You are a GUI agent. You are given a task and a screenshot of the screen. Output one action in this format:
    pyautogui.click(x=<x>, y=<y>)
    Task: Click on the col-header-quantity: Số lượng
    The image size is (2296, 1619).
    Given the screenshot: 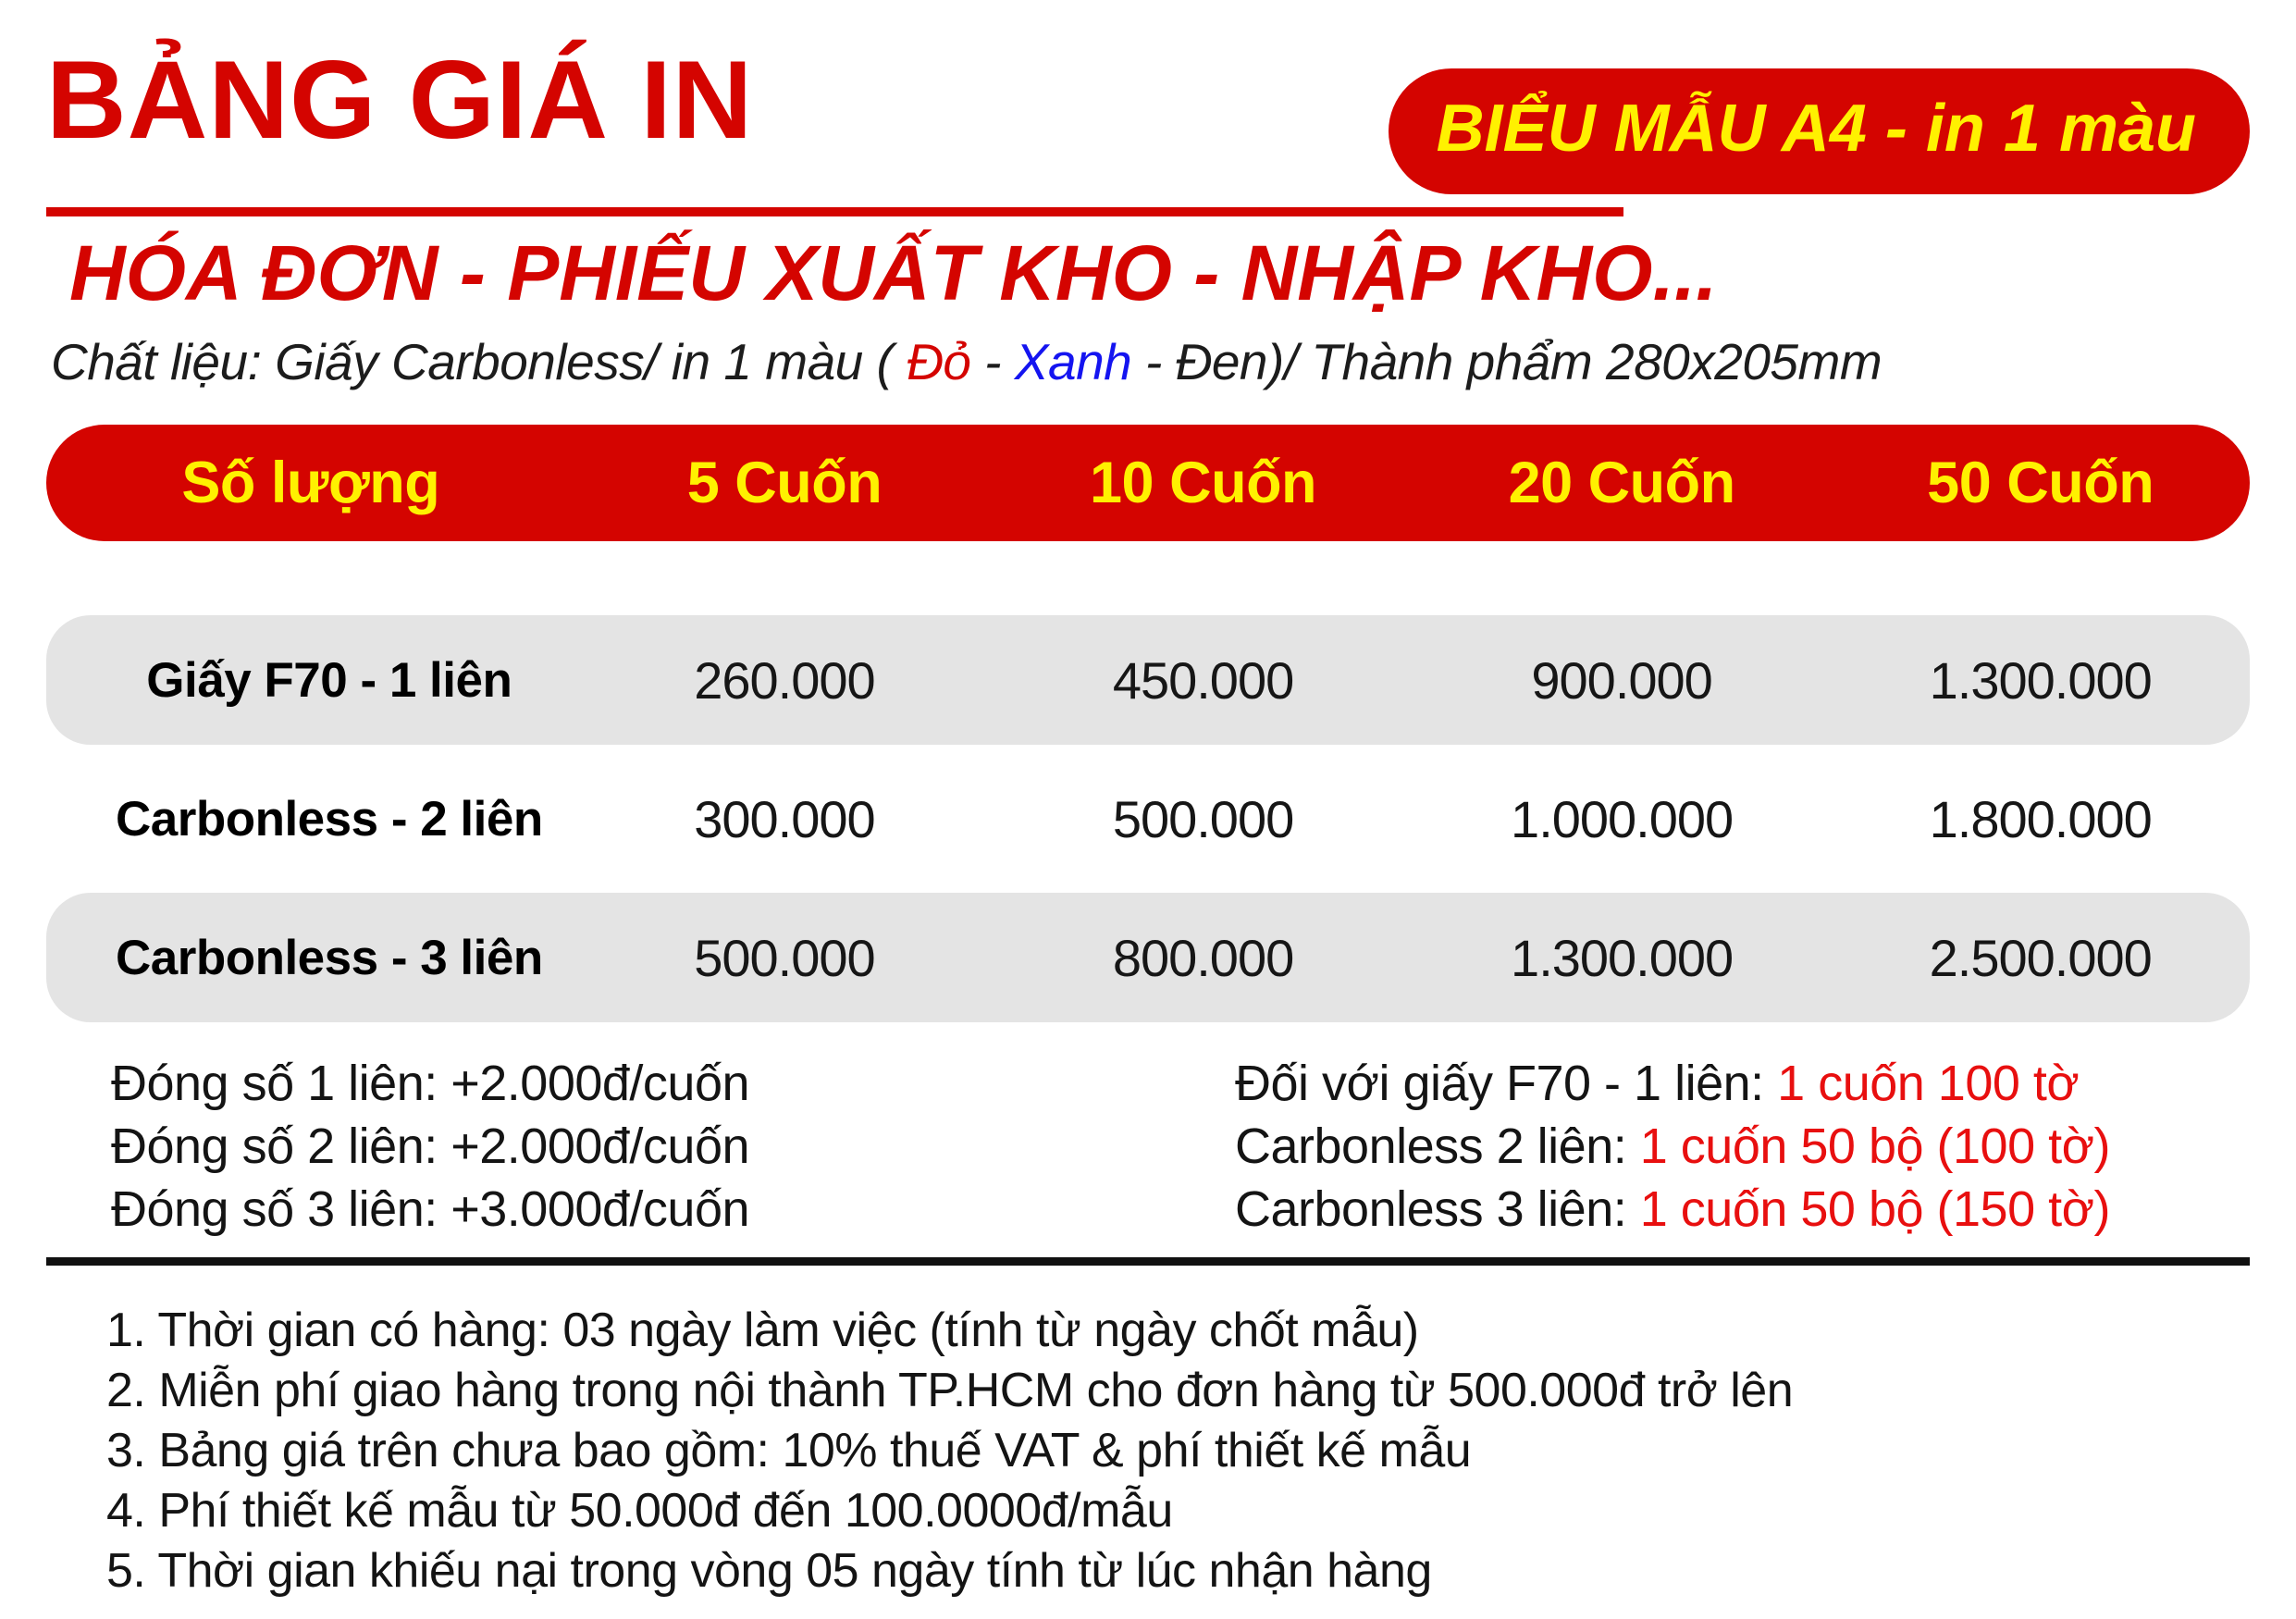 What is the action you would take?
    pyautogui.click(x=310, y=483)
    